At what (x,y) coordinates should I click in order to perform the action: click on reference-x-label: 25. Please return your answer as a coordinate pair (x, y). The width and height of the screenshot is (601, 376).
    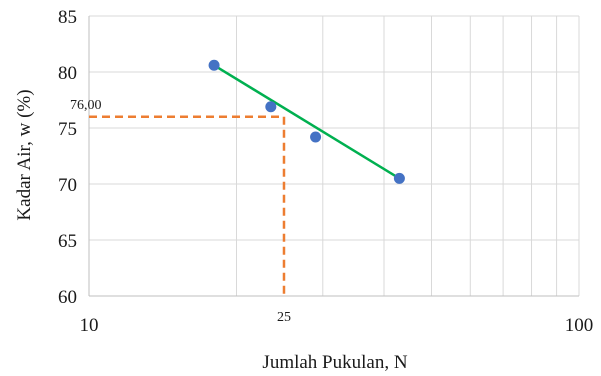
    Looking at the image, I should click on (284, 317).